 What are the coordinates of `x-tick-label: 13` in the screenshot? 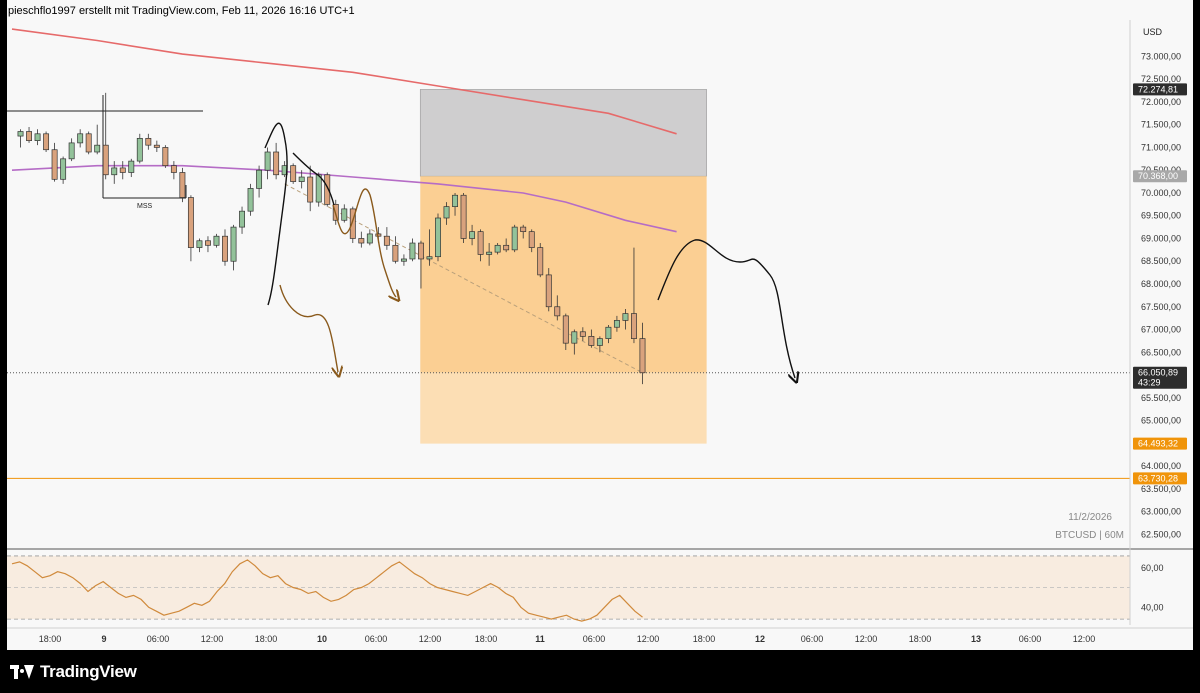 It's located at (976, 639).